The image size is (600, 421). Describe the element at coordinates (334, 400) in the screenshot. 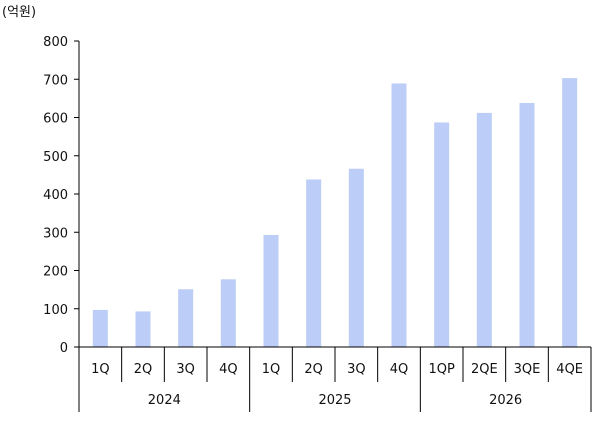

I see `x-group-label: 2025` at that location.